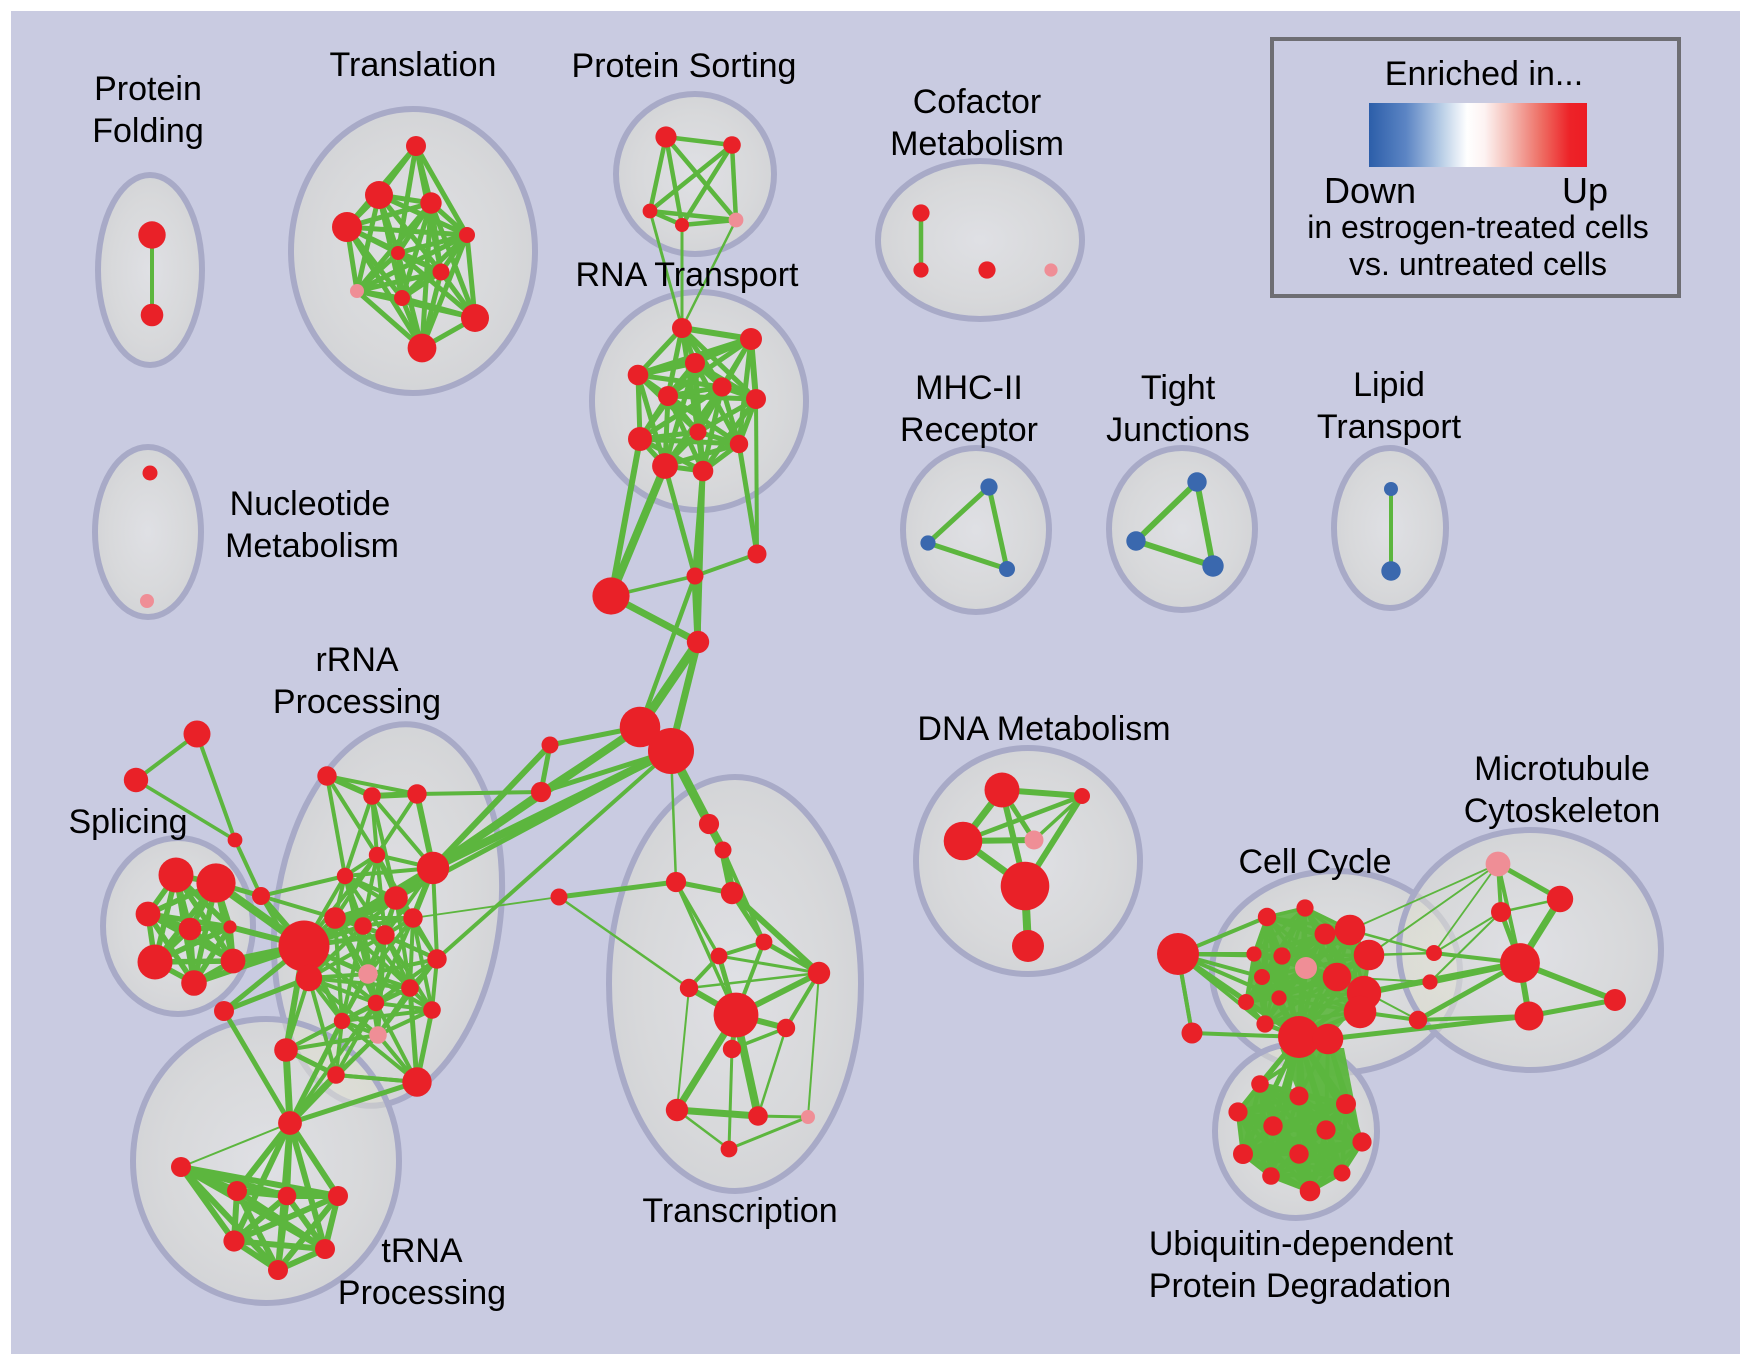 This screenshot has width=1750, height=1365. Describe the element at coordinates (148, 131) in the screenshot. I see `svg-text: Folding` at that location.